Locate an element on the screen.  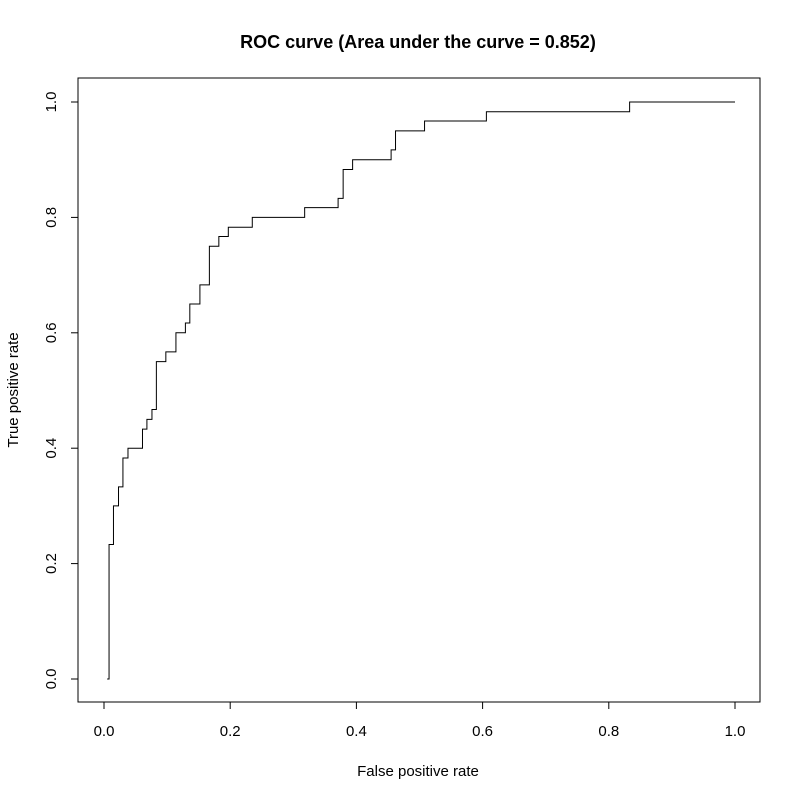
y-tick-label: 0.4 is located at coordinates (51, 448).